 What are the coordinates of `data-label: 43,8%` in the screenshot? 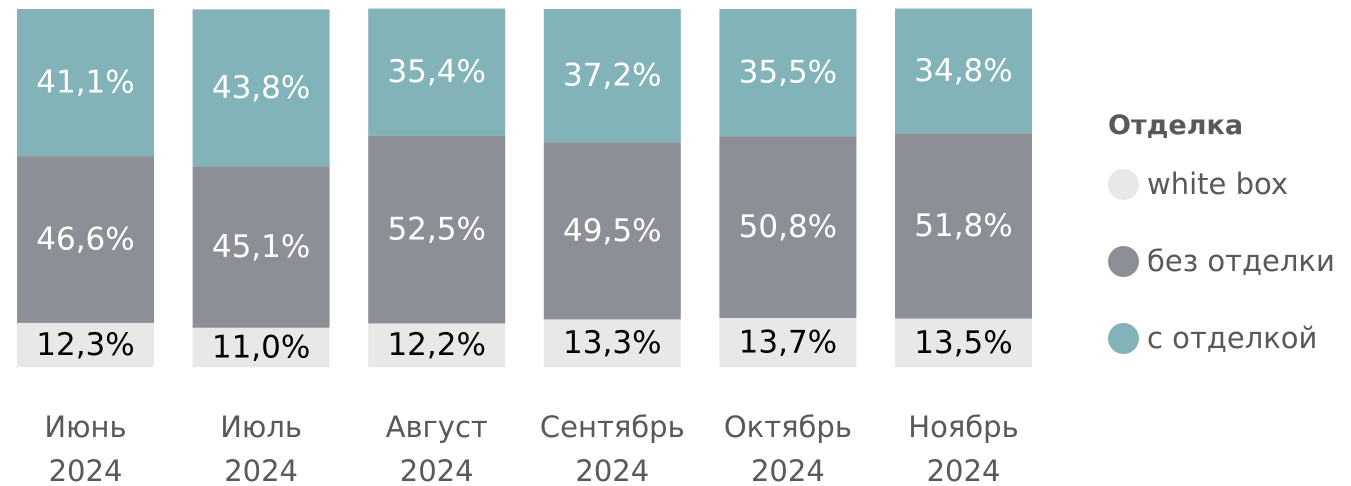 It's located at (261, 88).